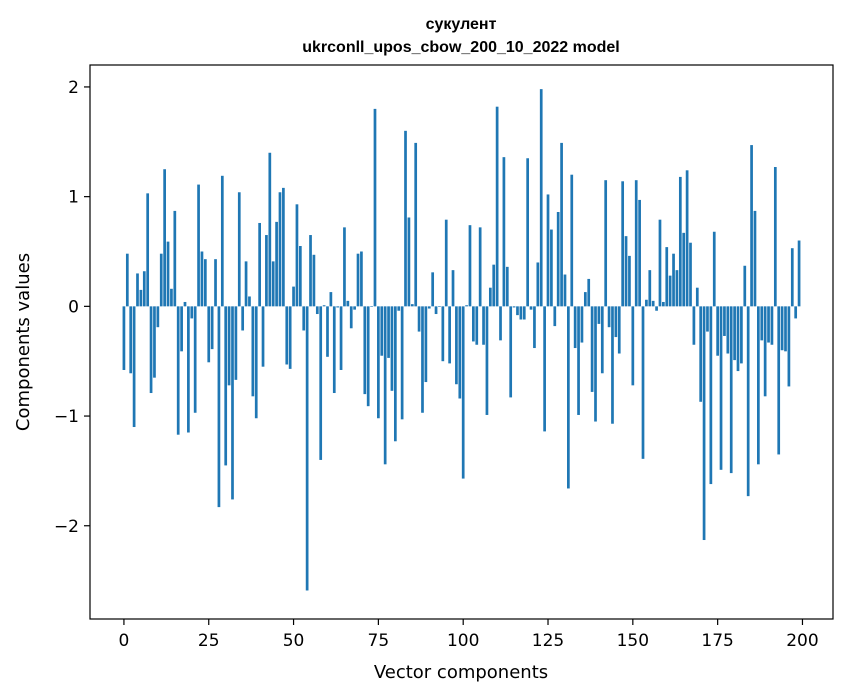 Image resolution: width=847 pixels, height=696 pixels. I want to click on y-tick-label-2: 2, so click(73, 88).